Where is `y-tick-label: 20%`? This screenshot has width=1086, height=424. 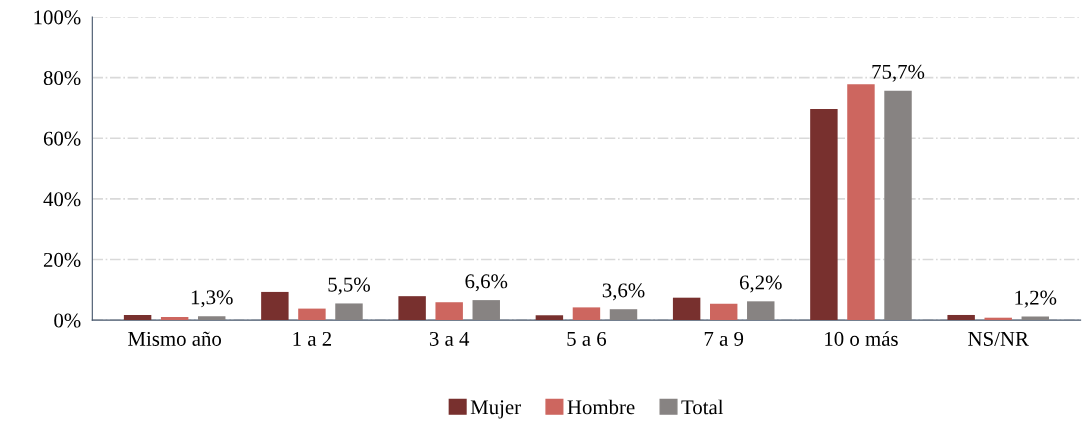
y-tick-label: 20% is located at coordinates (62, 259).